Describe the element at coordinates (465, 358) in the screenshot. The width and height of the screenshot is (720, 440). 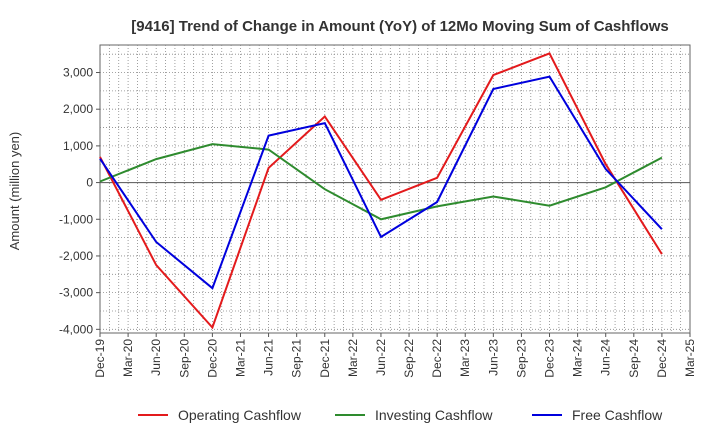
I see `x-tick-label: Mar-23` at that location.